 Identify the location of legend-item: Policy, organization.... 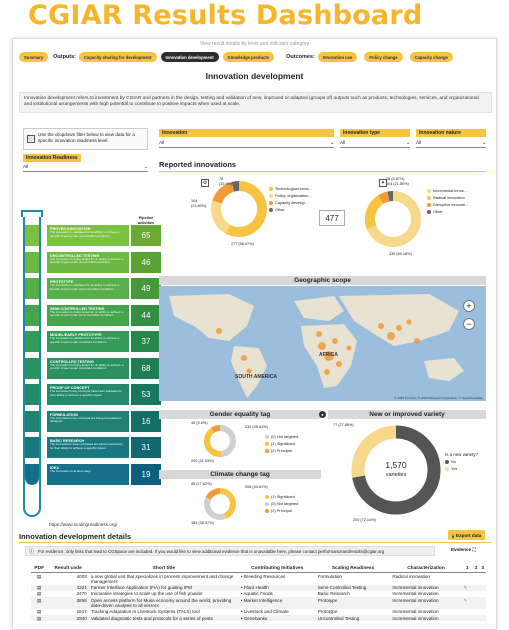
(290, 195).